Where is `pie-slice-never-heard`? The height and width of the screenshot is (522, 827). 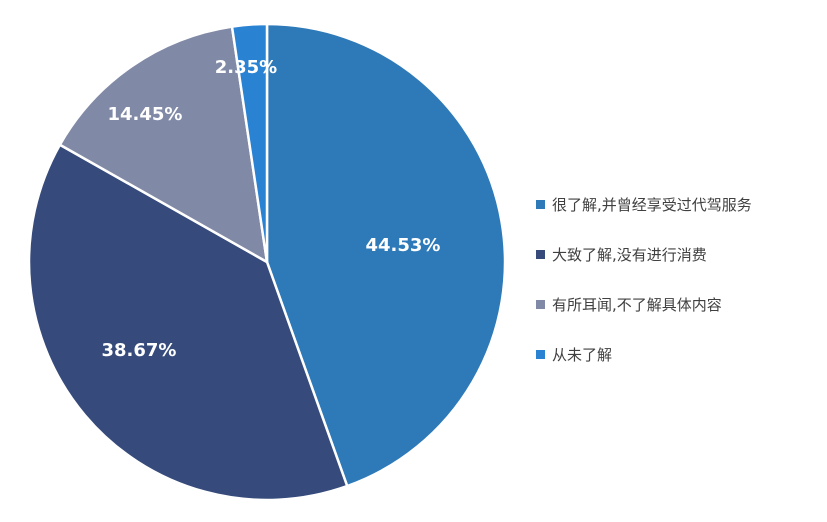 pie-slice-never-heard is located at coordinates (249, 142).